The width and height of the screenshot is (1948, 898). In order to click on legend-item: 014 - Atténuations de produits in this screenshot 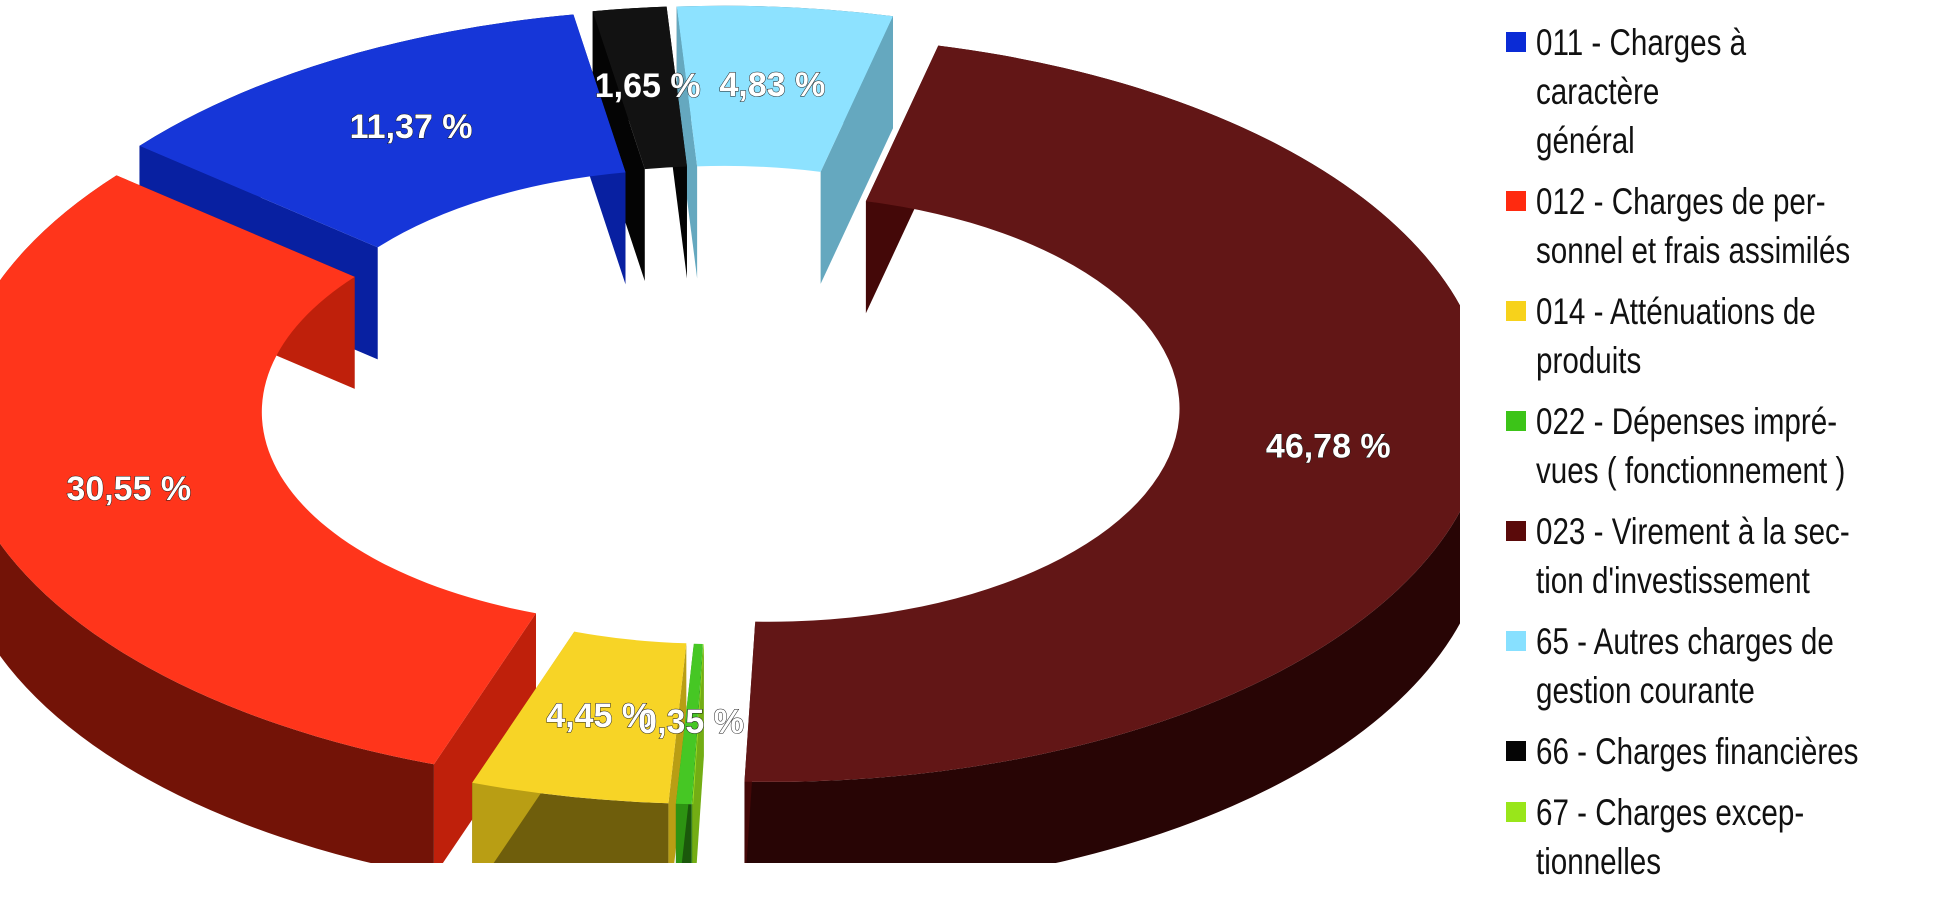, I will do `click(1726, 336)`.